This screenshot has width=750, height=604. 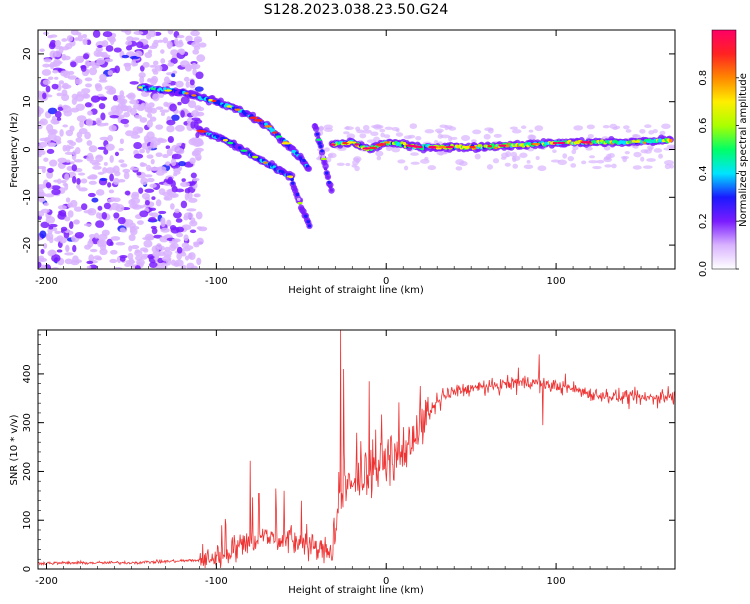 I want to click on x-tick-label: 100, so click(x=556, y=581).